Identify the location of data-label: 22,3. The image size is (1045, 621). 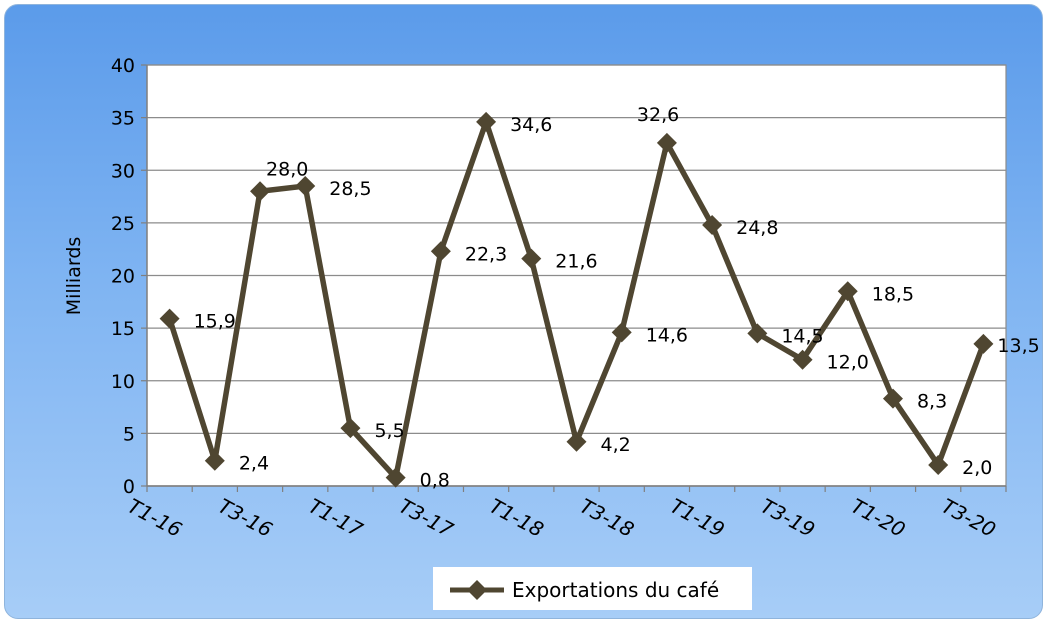
(486, 254).